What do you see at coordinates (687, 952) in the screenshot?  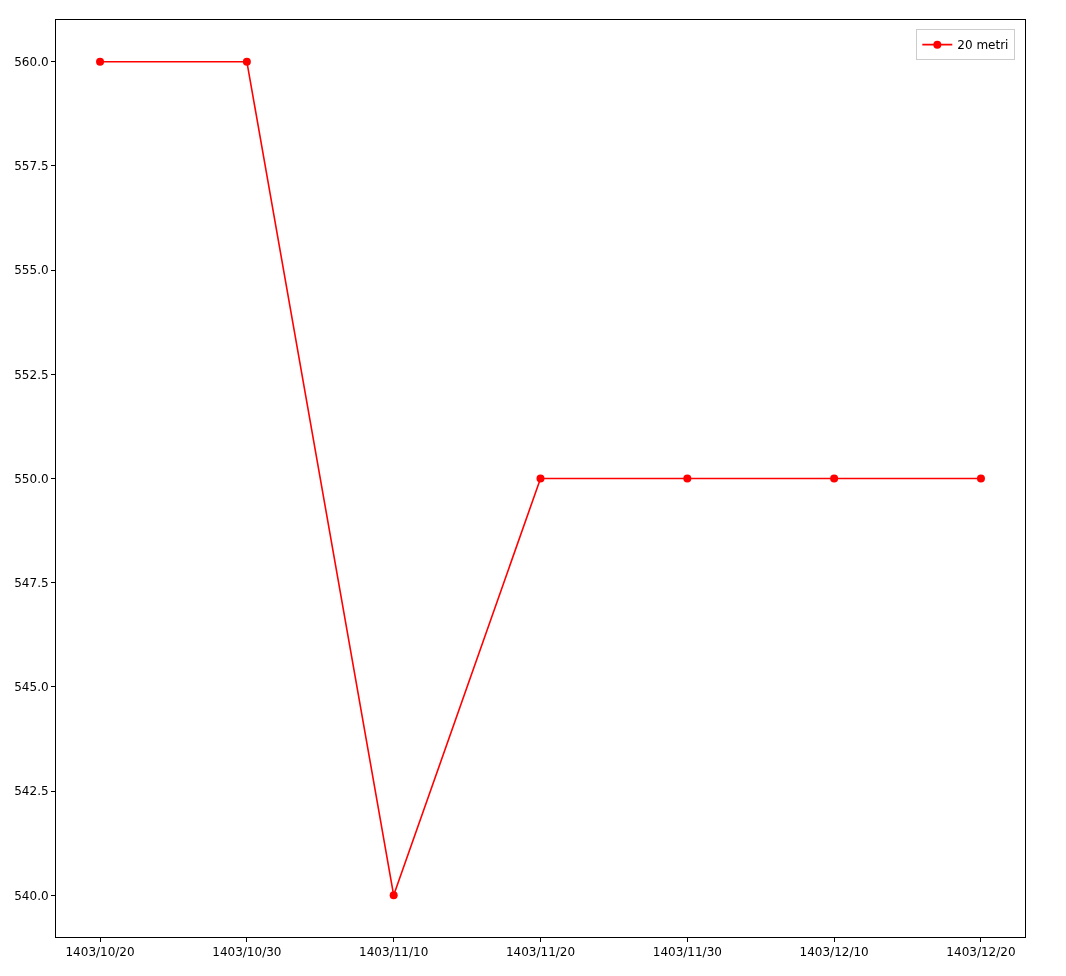 I see `x-tick-label: 1403/11/30` at bounding box center [687, 952].